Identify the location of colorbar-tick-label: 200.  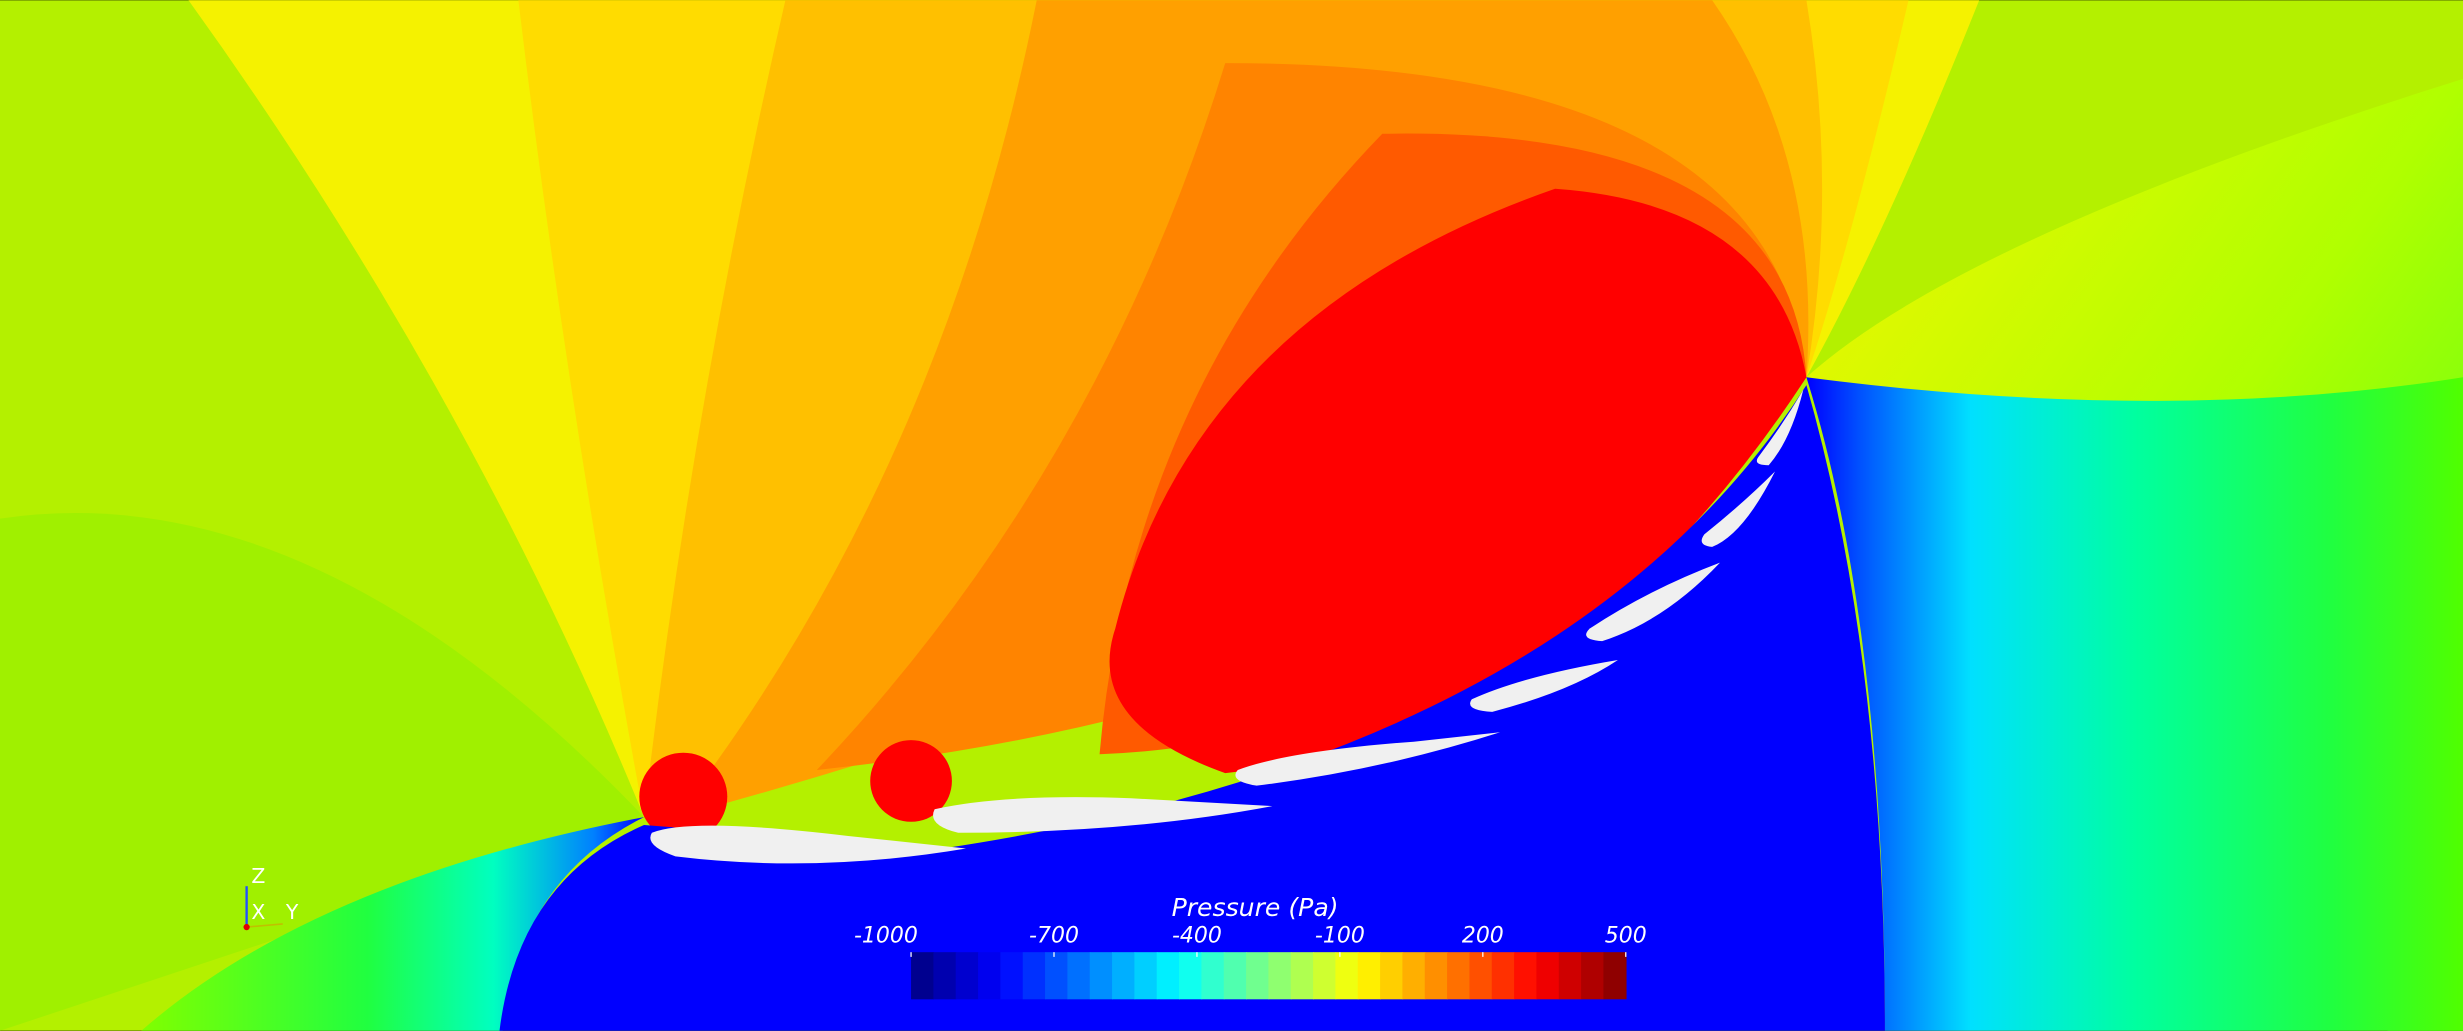
(1483, 936).